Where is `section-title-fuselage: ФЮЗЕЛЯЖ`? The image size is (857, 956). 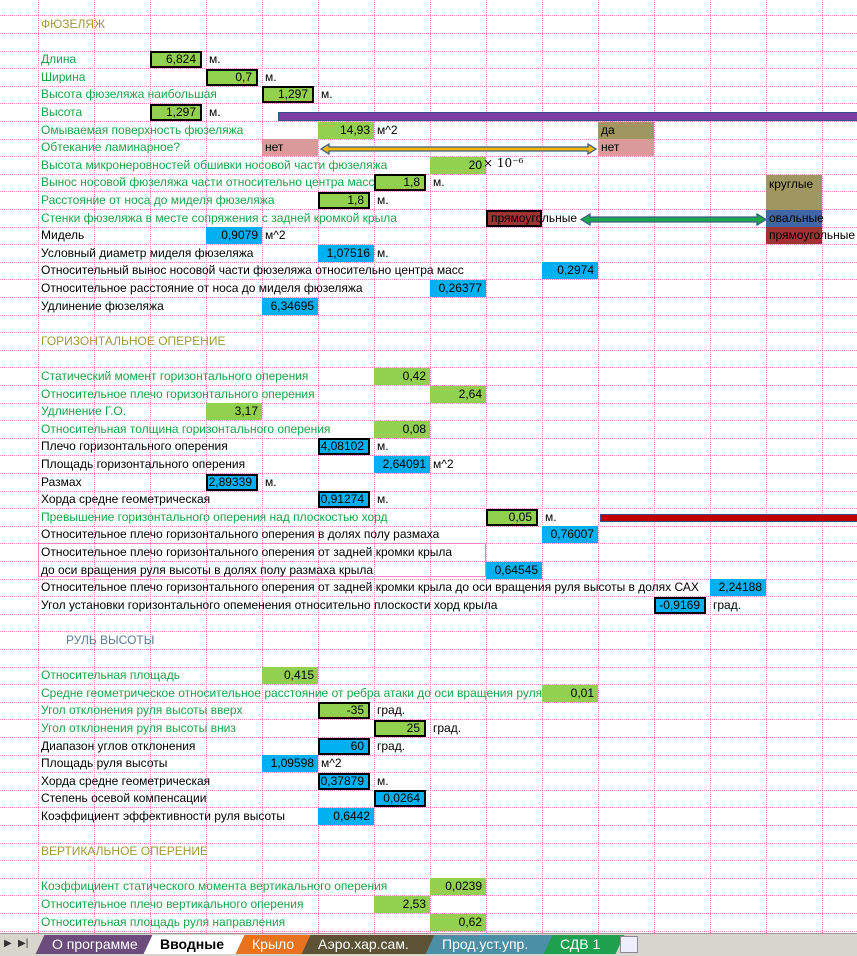
section-title-fuselage: ФЮЗЕЛЯЖ is located at coordinates (73, 24).